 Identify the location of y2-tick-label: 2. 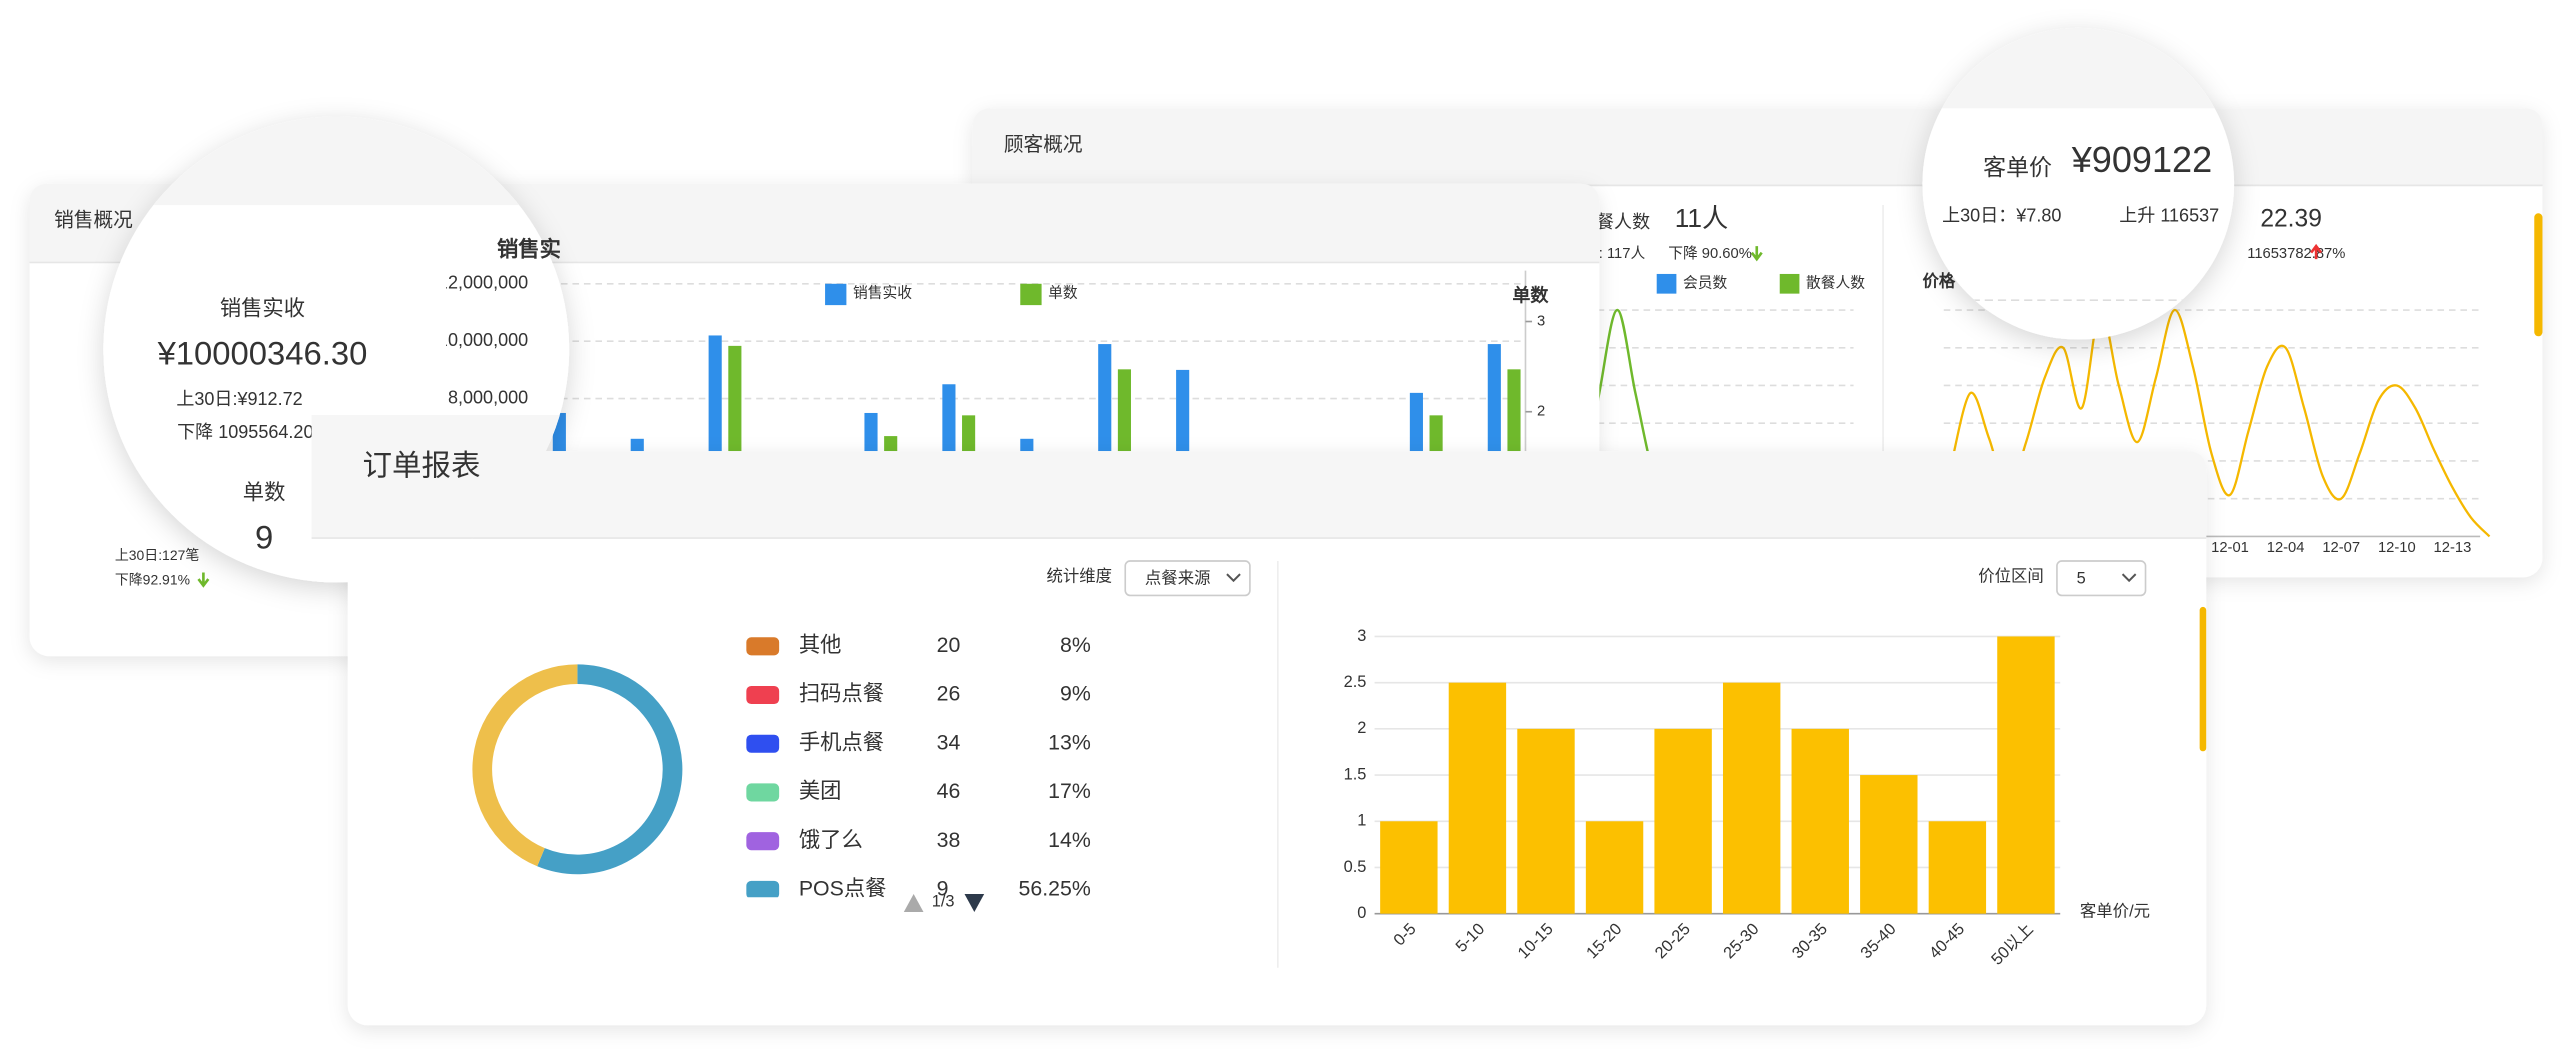
(1541, 412).